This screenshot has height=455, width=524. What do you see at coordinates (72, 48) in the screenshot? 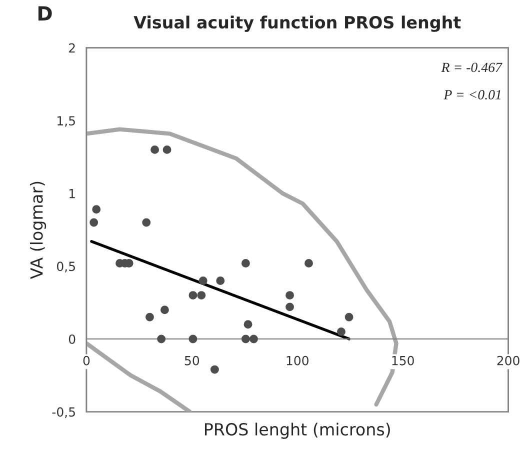
I see `y-tick-label: 2` at bounding box center [72, 48].